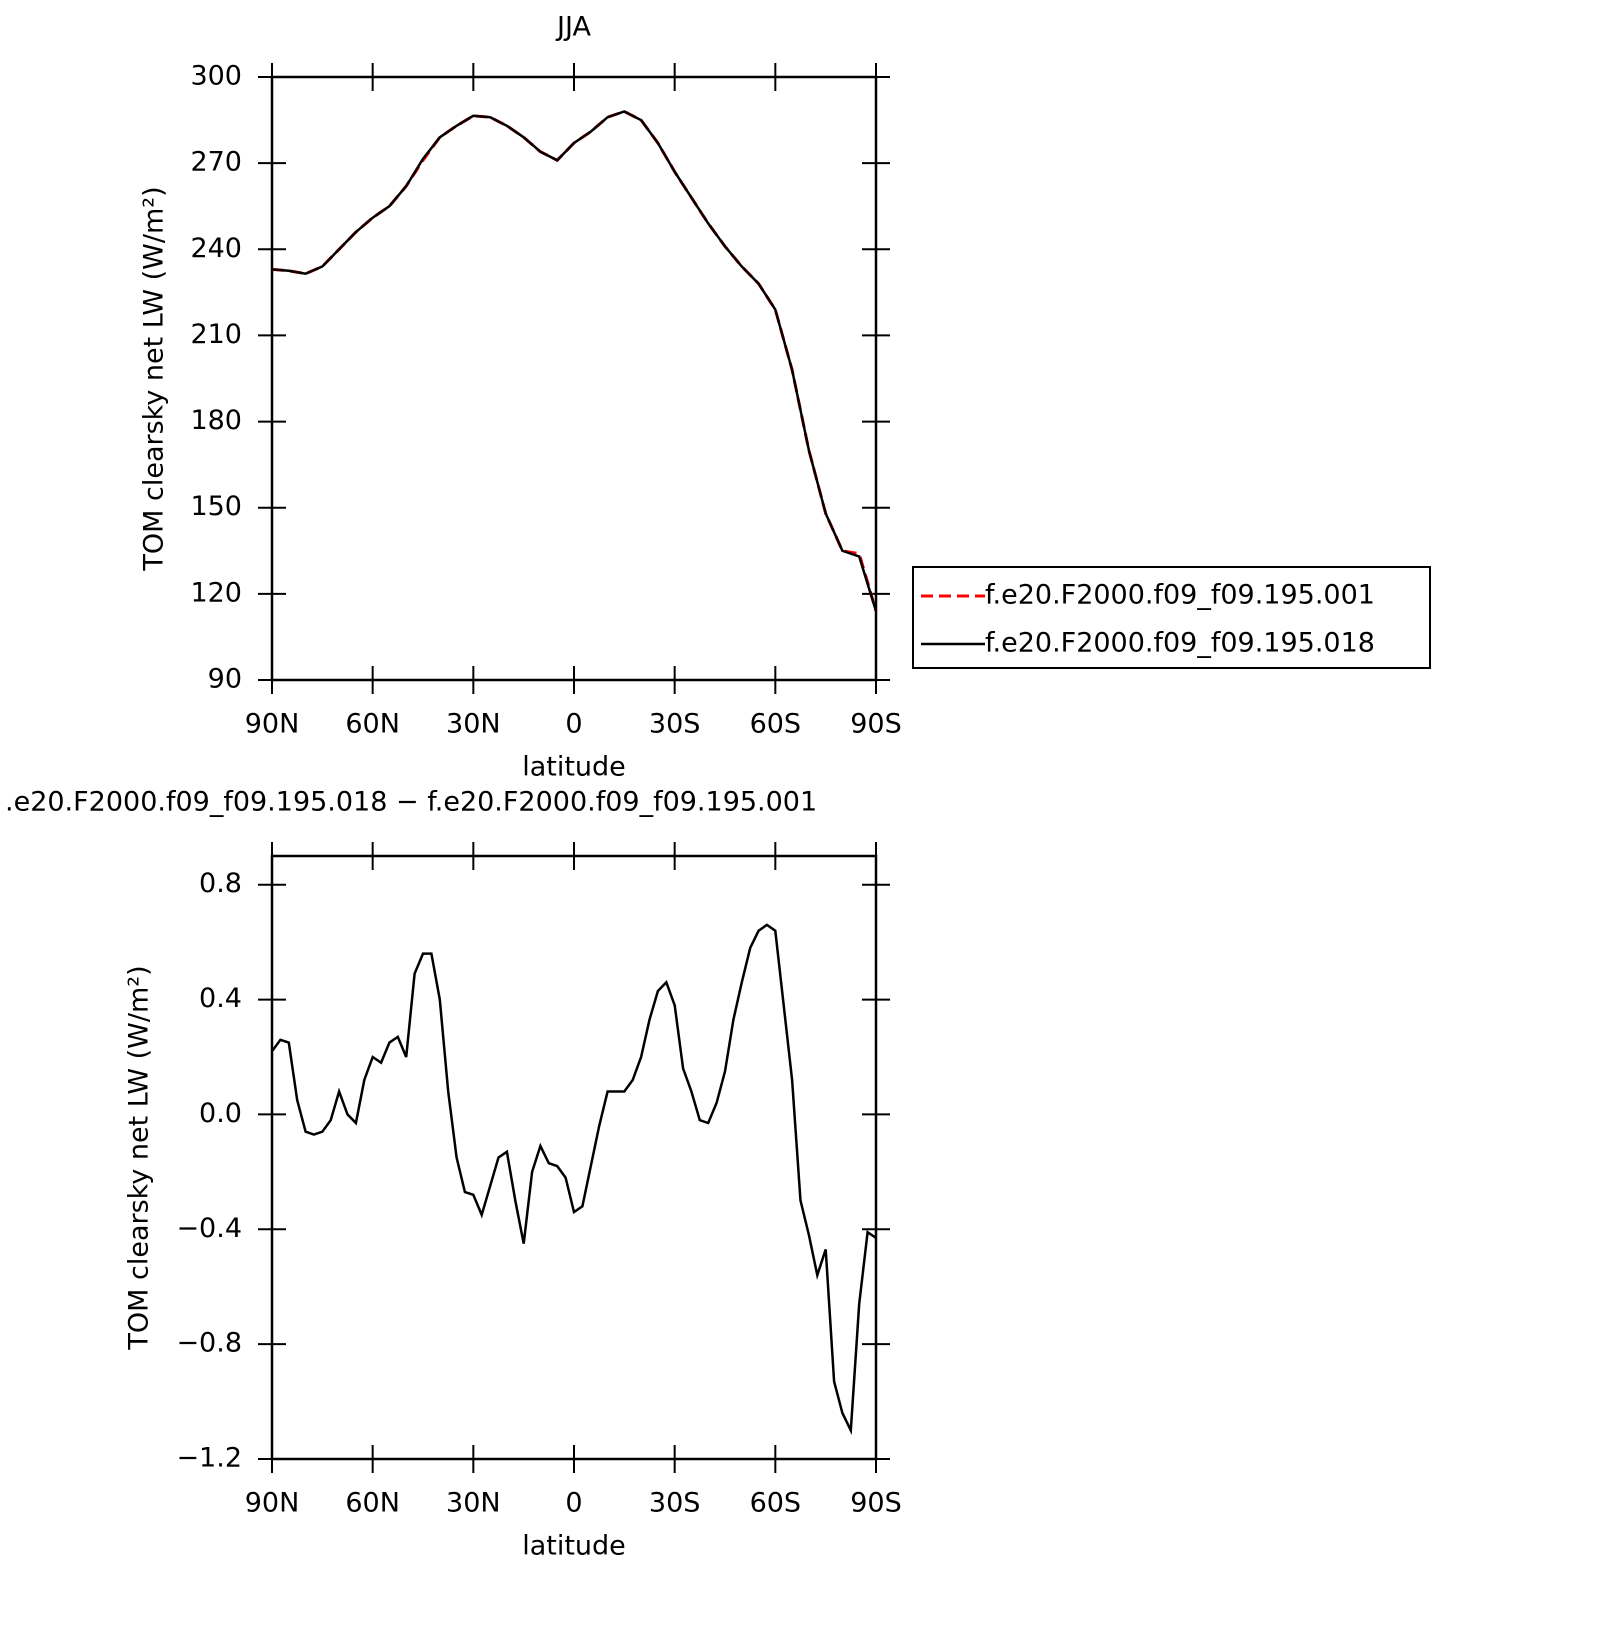  I want to click on y-tick-label: 150, so click(216, 506).